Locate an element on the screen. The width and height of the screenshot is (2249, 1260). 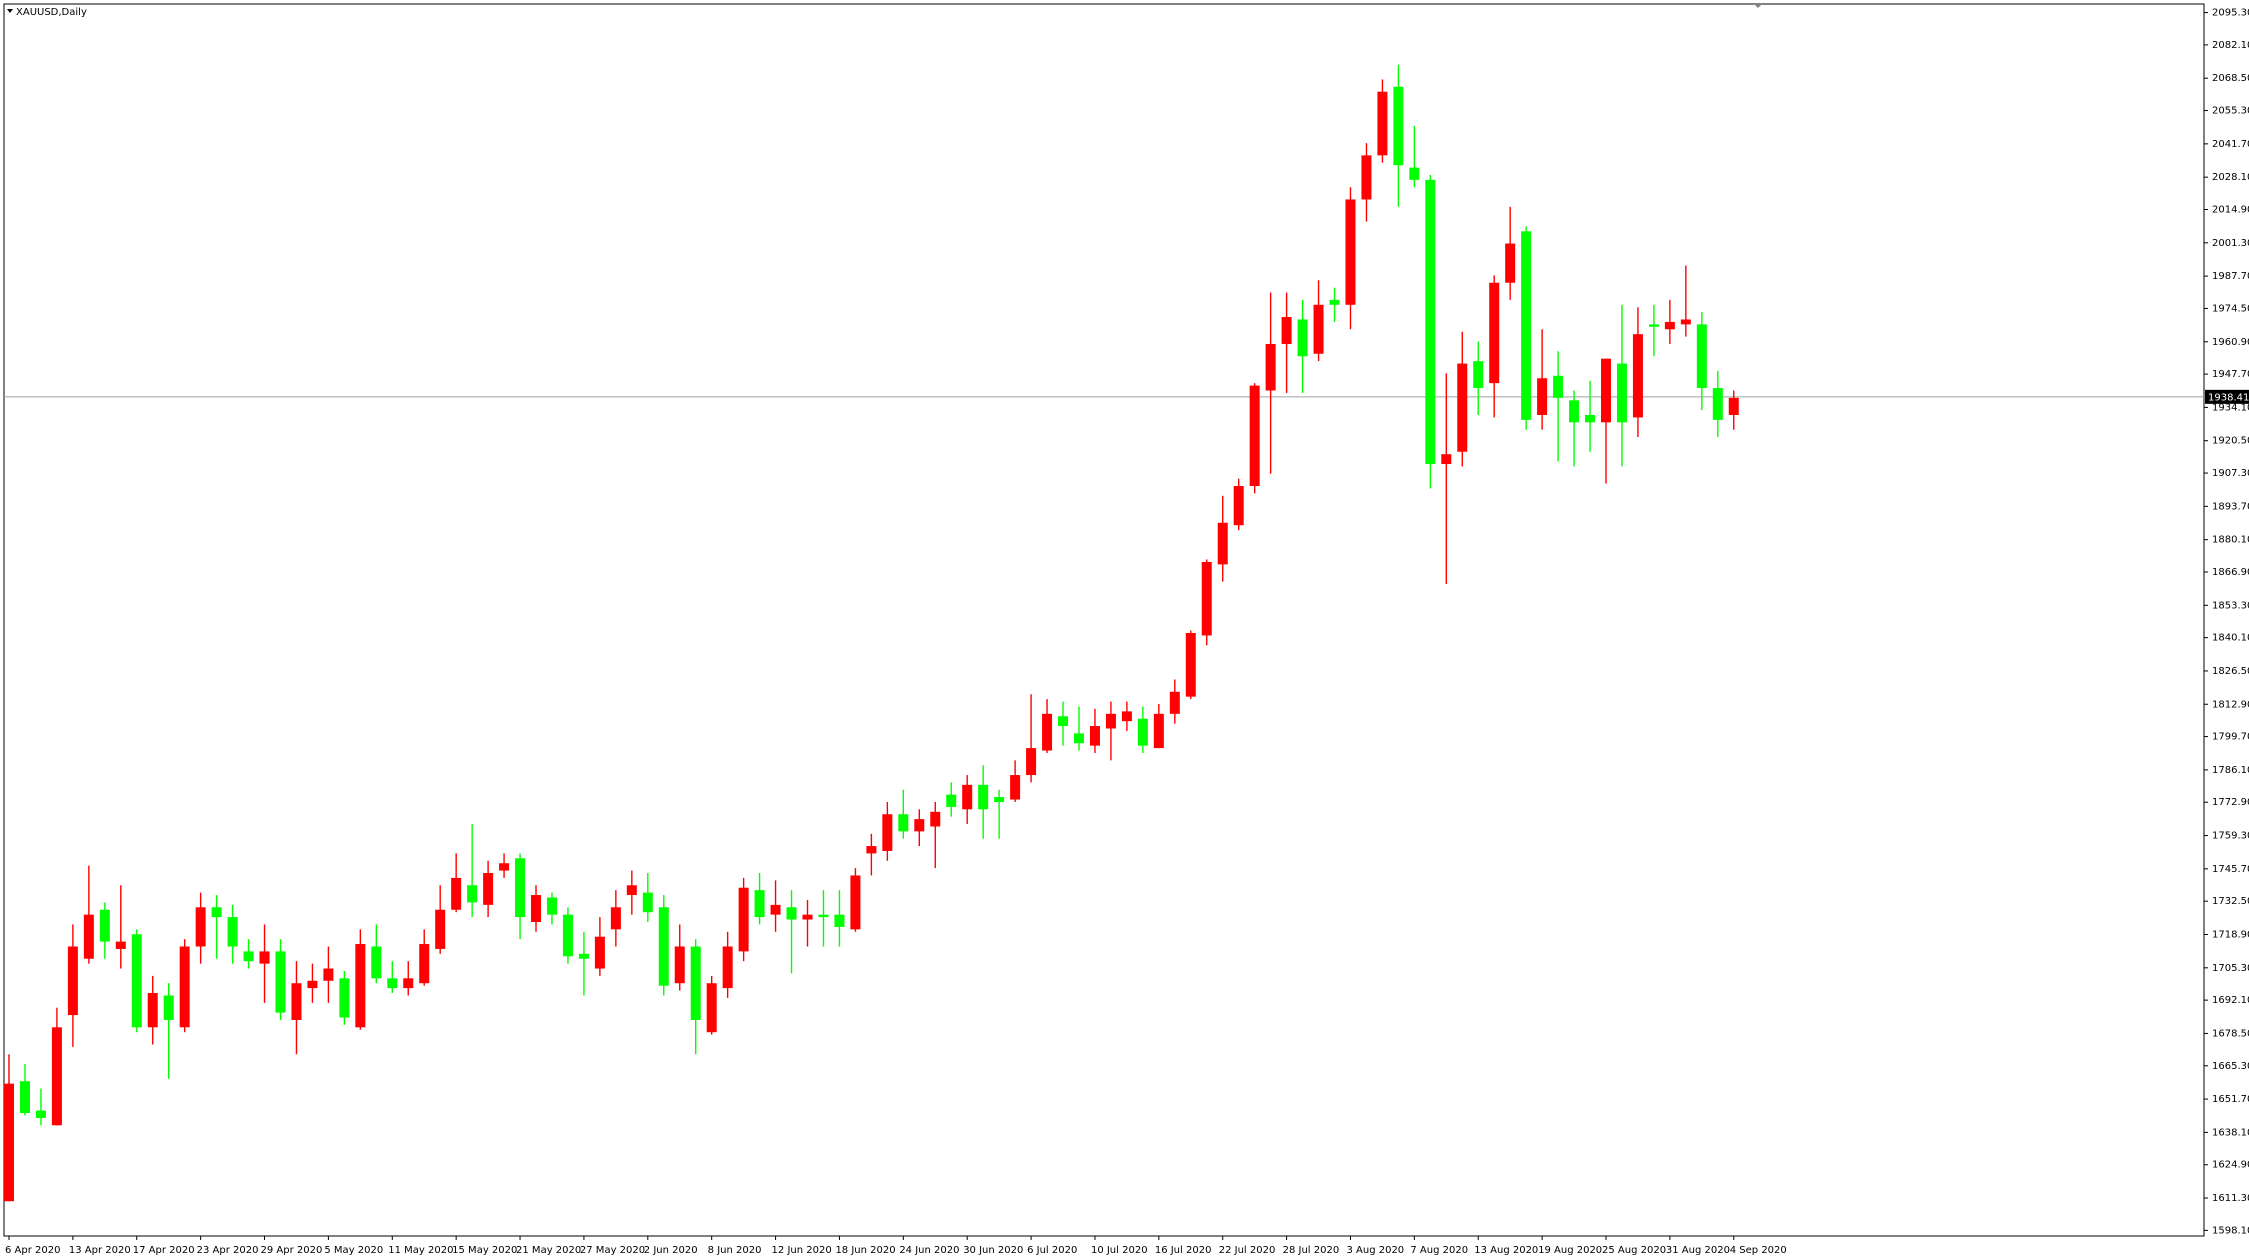
y-tick-label: 1947.70 is located at coordinates (2230, 374).